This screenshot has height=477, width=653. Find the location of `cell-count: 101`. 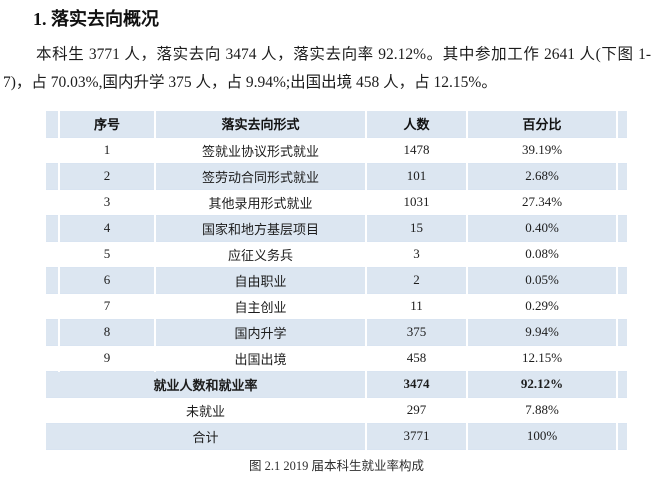

cell-count: 101 is located at coordinates (416, 176).